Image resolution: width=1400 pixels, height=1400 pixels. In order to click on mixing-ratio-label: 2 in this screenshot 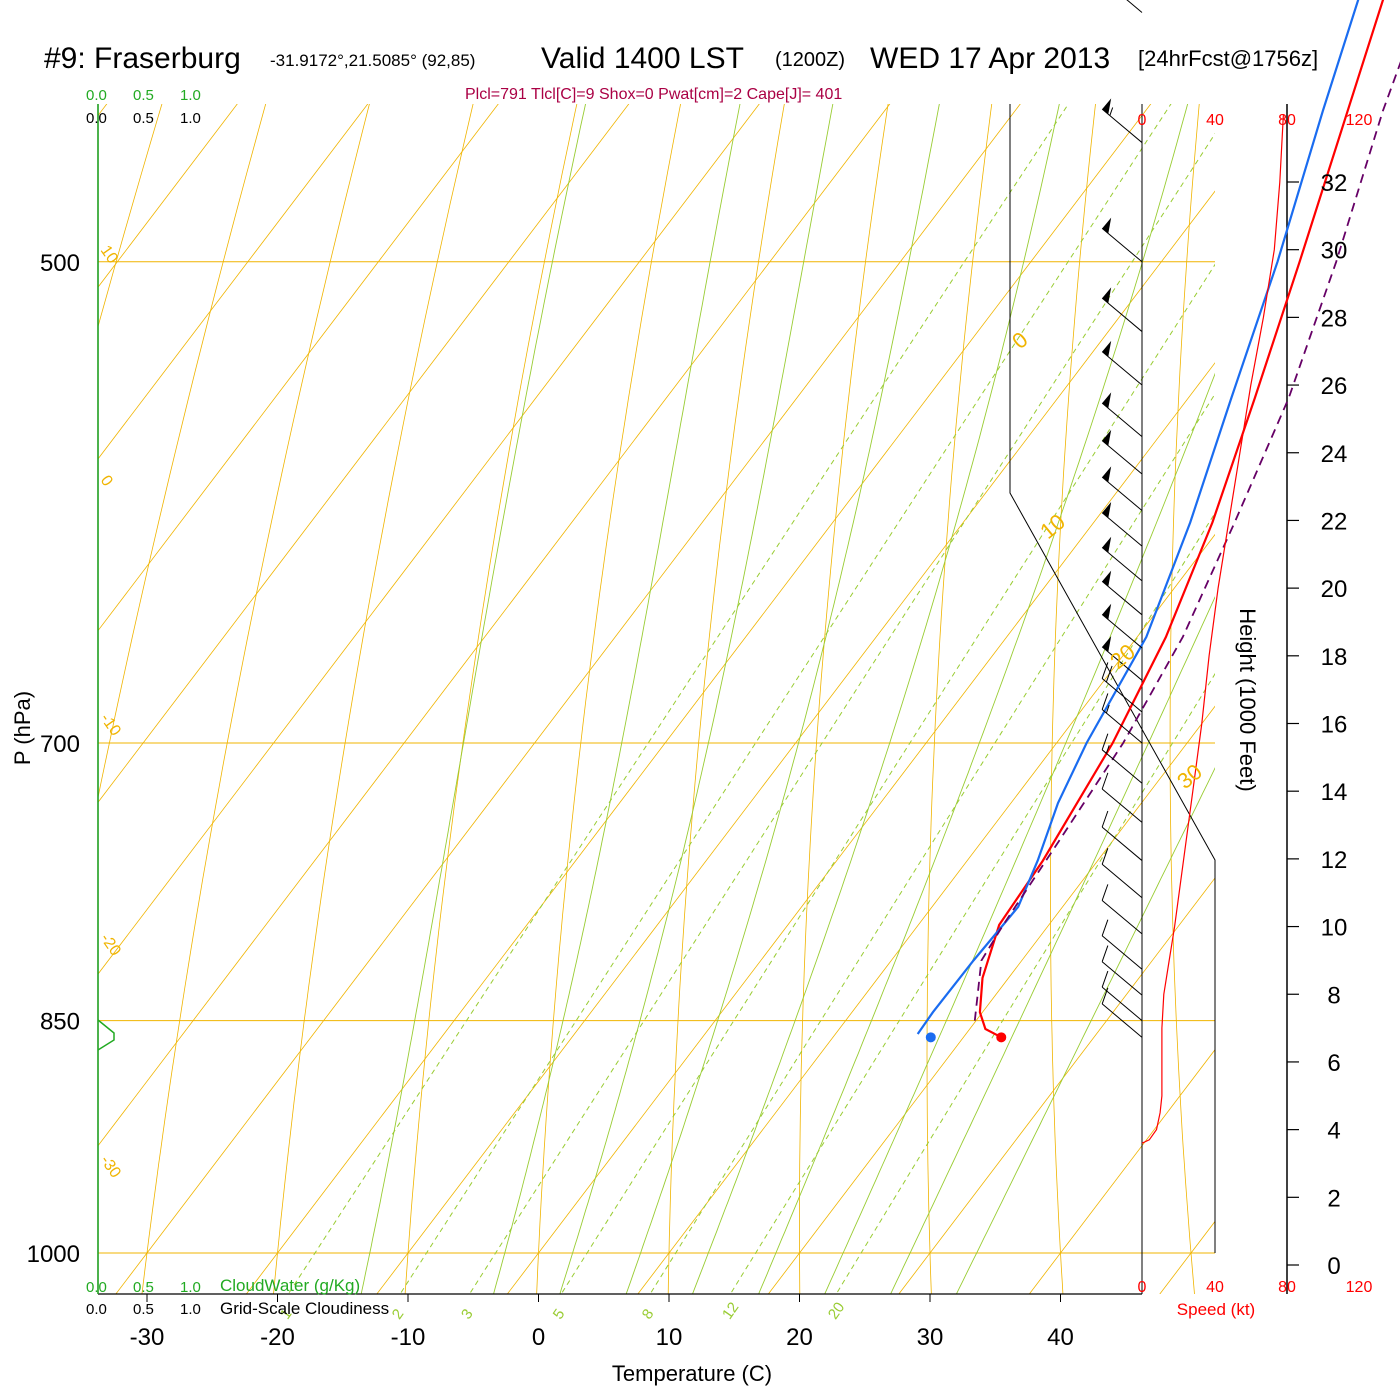, I will do `click(398, 1314)`.